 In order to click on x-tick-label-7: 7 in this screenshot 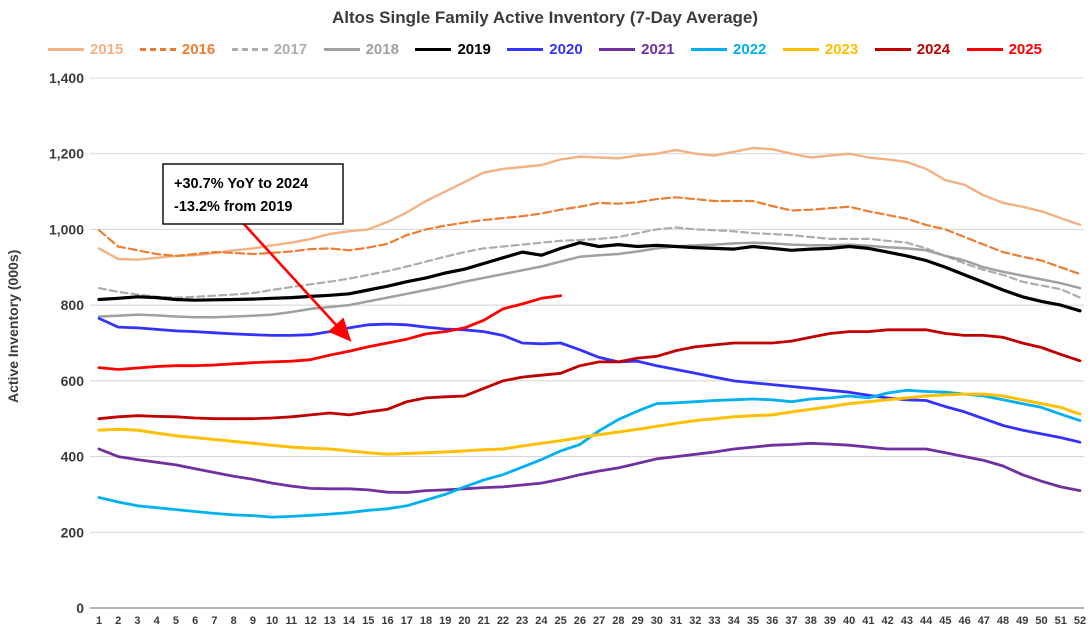, I will do `click(214, 621)`.